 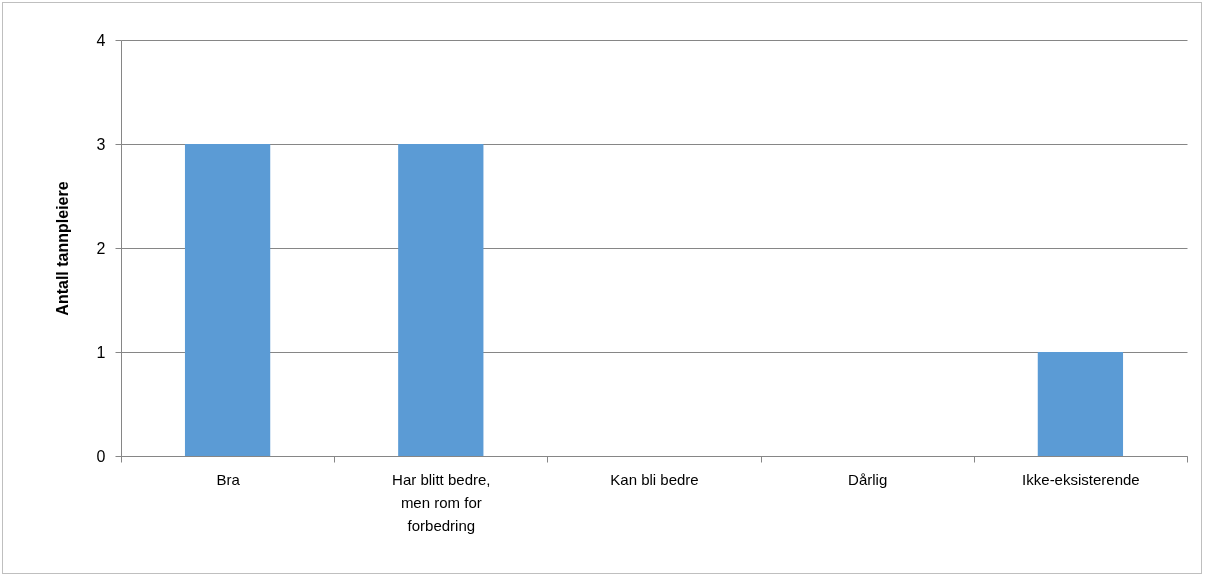 What do you see at coordinates (101, 456) in the screenshot?
I see `y-tick-label: 0` at bounding box center [101, 456].